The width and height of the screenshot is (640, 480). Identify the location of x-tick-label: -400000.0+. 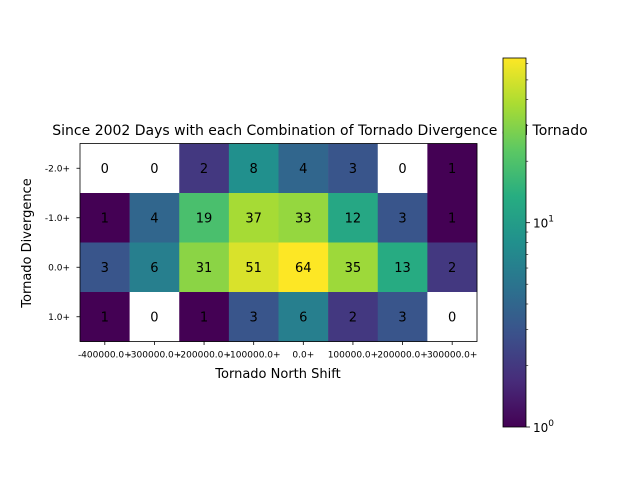
(105, 356).